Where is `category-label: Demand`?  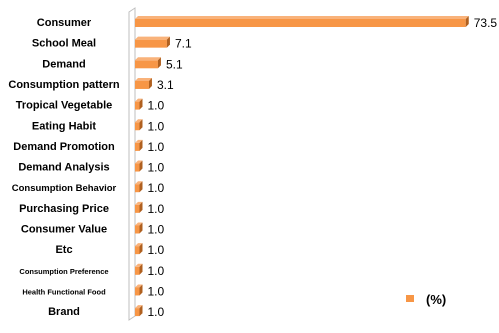
category-label: Demand is located at coordinates (63, 64).